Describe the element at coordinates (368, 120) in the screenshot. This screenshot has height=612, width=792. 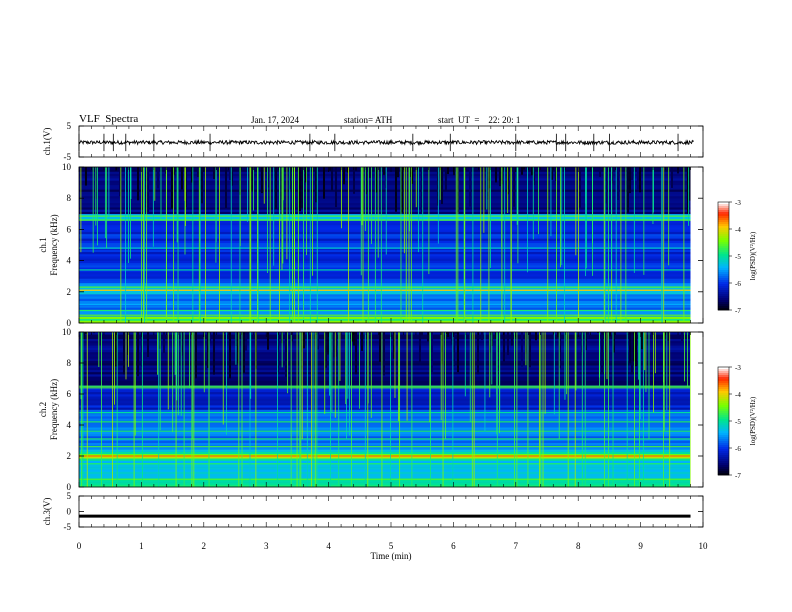
I see `station-label: station= ATH` at that location.